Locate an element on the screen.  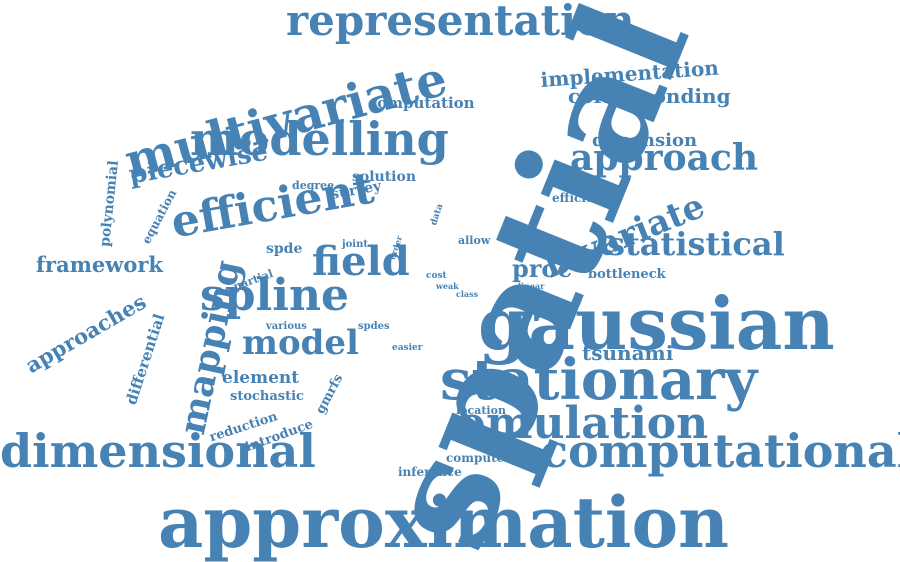
word-spdes: spdes is located at coordinates (374, 326).